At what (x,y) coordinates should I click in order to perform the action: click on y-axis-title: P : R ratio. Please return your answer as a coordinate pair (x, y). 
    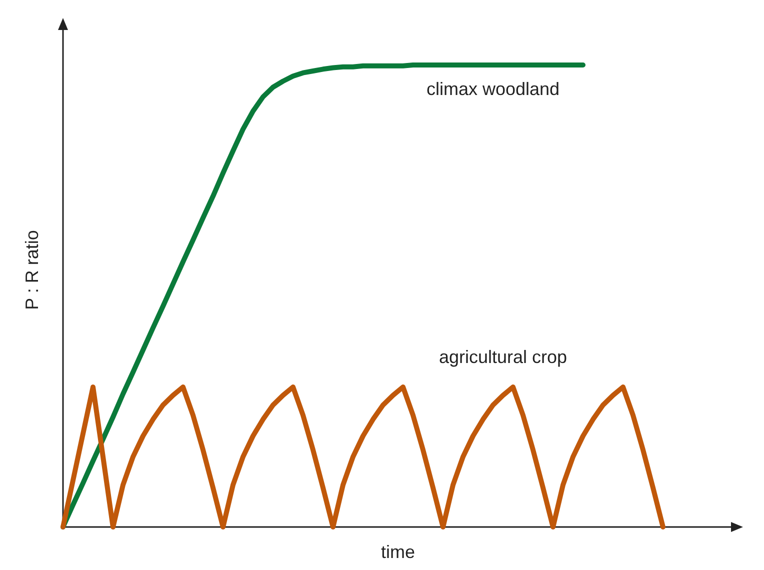
    Looking at the image, I should click on (32, 270).